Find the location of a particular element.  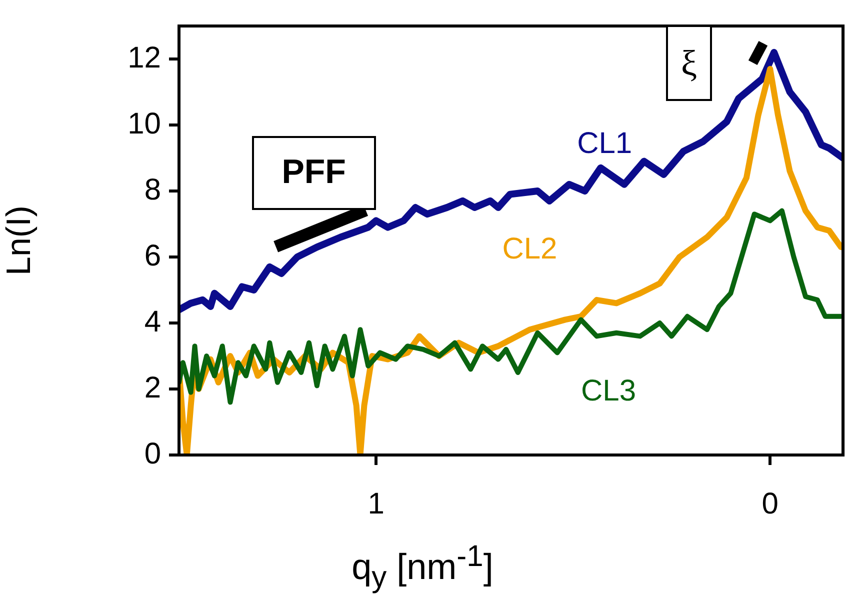

series-label: CL2 is located at coordinates (530, 249).